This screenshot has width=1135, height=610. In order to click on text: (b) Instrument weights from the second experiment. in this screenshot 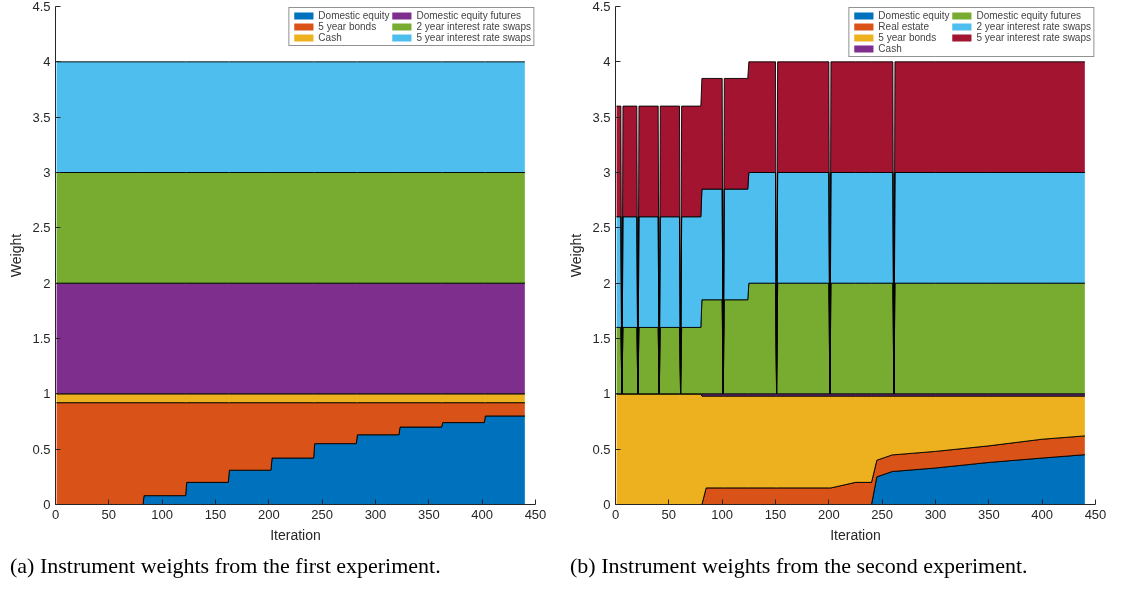, I will do `click(799, 566)`.